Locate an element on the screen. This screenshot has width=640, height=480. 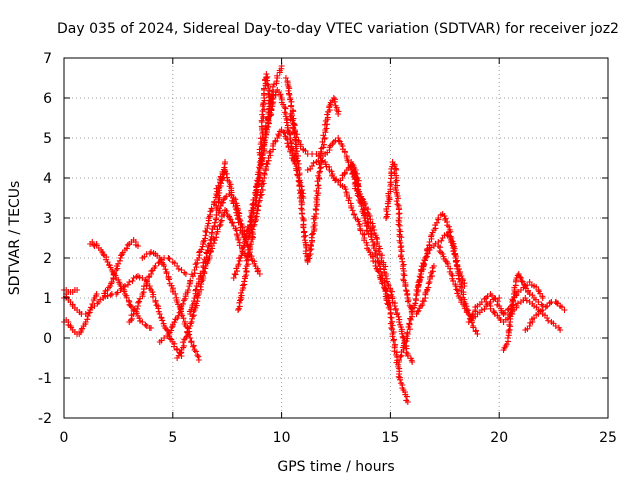
x-axis-label: GPS time / hours is located at coordinates (335, 467).